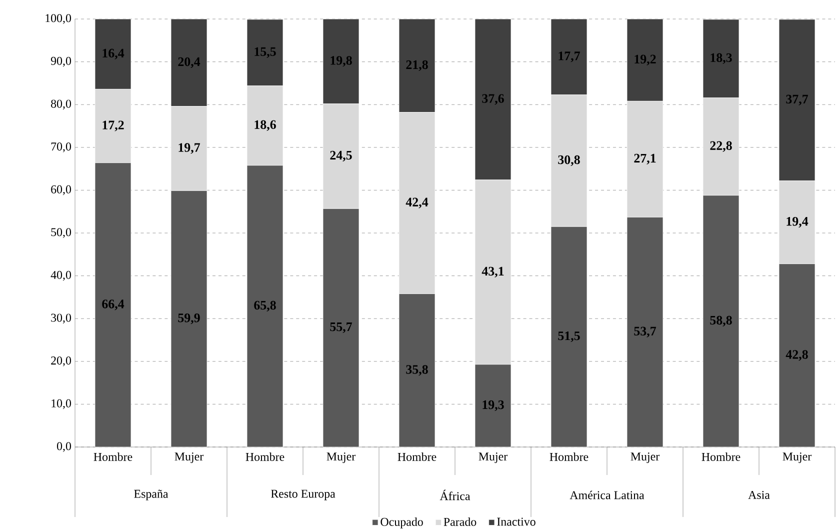 This screenshot has height=532, width=838. Describe the element at coordinates (61, 361) in the screenshot. I see `y-tick-label: 20,0` at that location.